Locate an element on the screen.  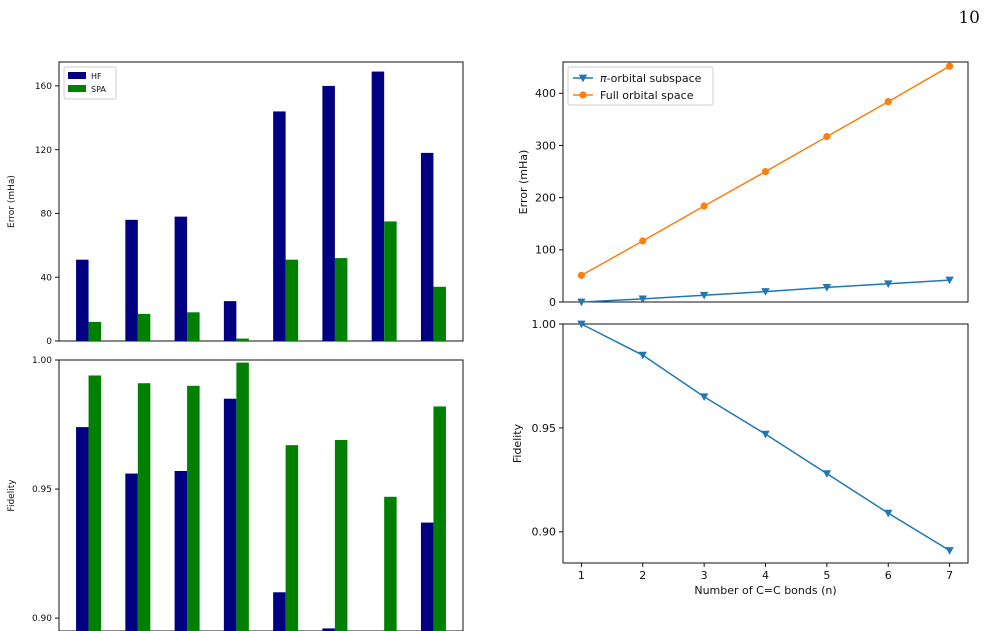
legend-label: π-orbital subspace is located at coordinates (651, 78).